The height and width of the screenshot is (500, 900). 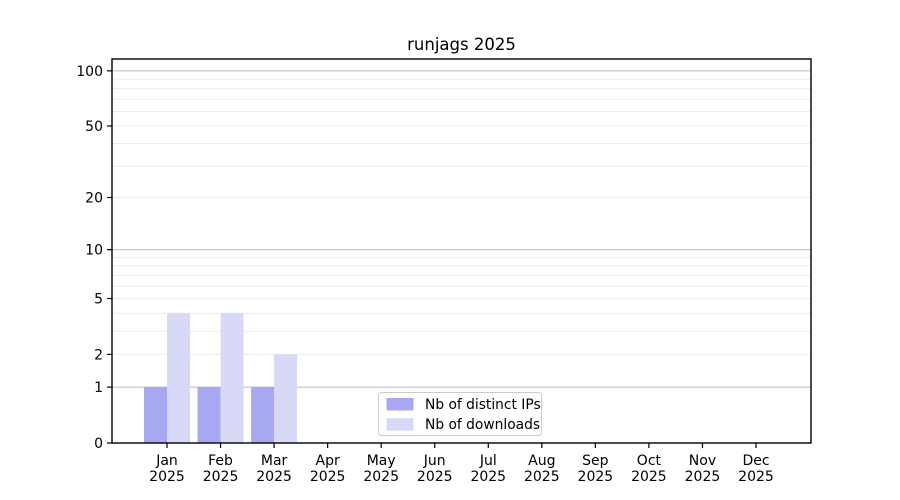 I want to click on y-tick-label-1: 1, so click(x=98, y=388).